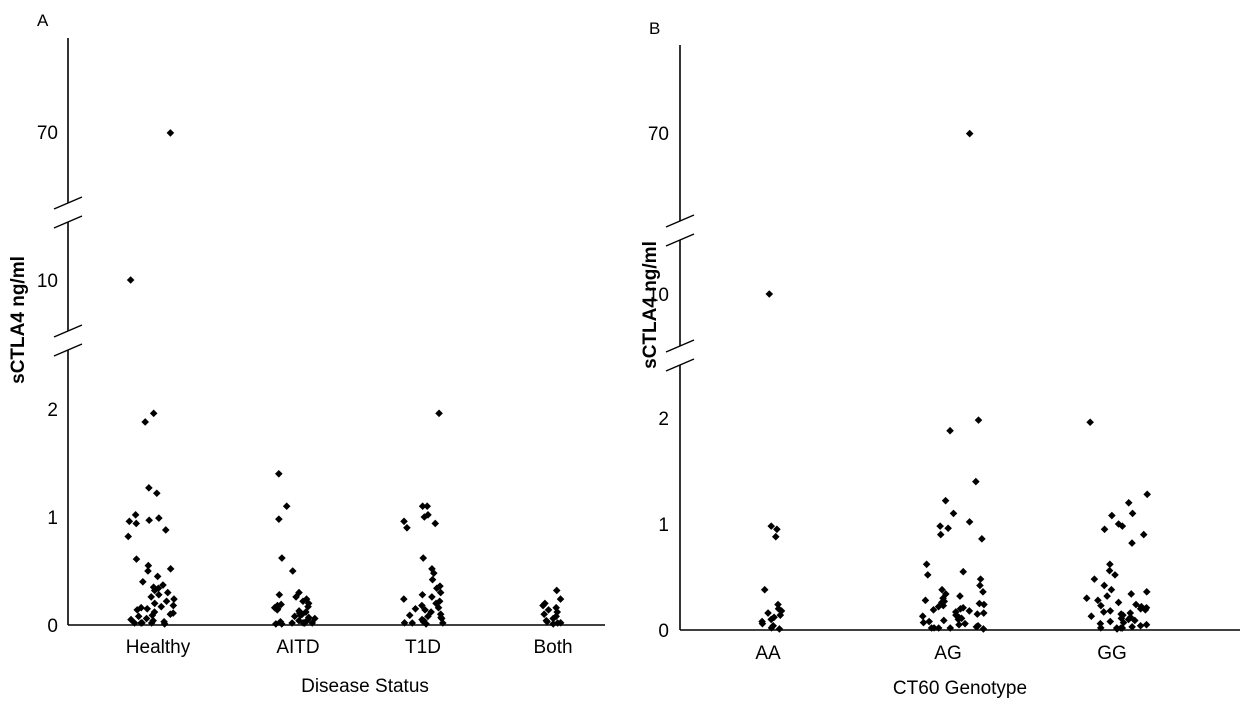 The width and height of the screenshot is (1254, 701). What do you see at coordinates (52, 518) in the screenshot?
I see `y-tick-label: 1` at bounding box center [52, 518].